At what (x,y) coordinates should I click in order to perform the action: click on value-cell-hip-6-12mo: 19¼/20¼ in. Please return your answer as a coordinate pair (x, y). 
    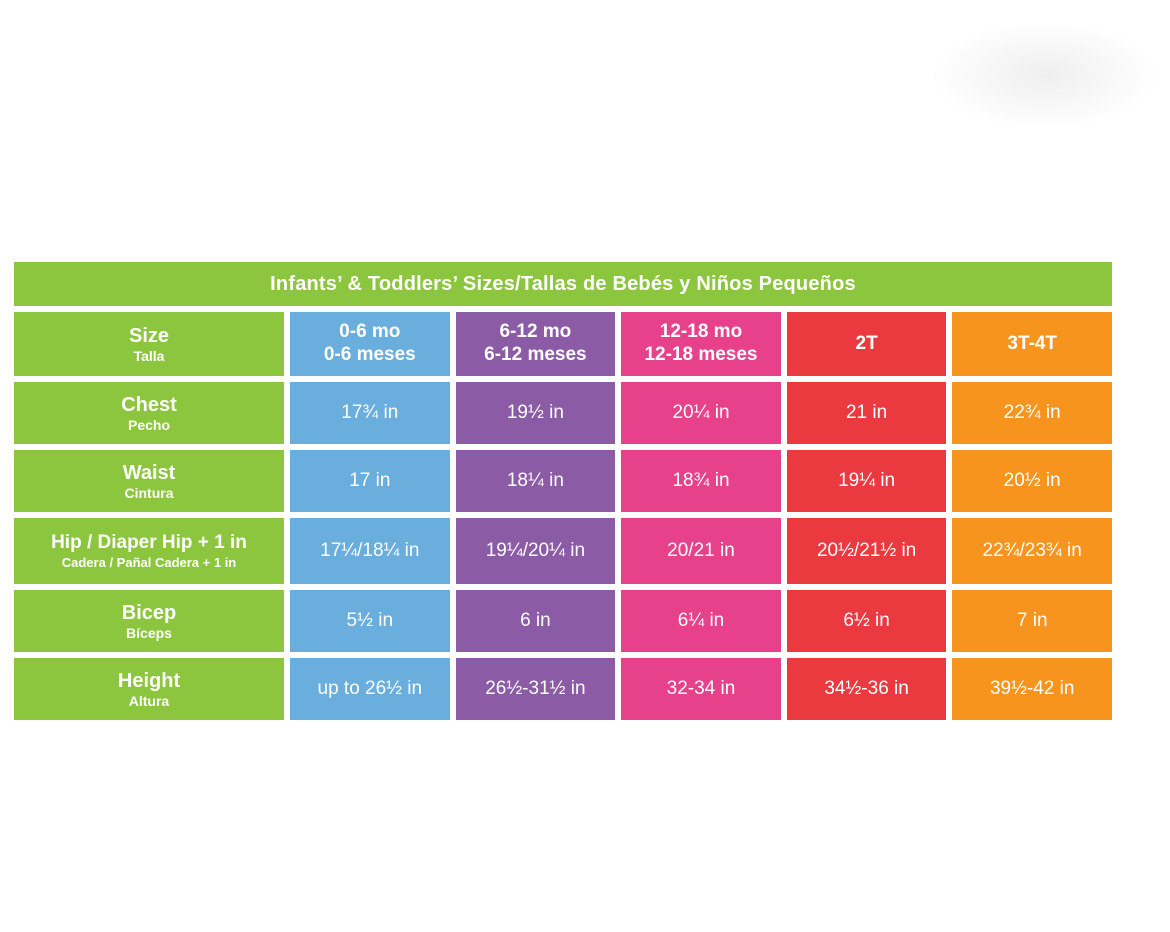
    Looking at the image, I should click on (535, 551).